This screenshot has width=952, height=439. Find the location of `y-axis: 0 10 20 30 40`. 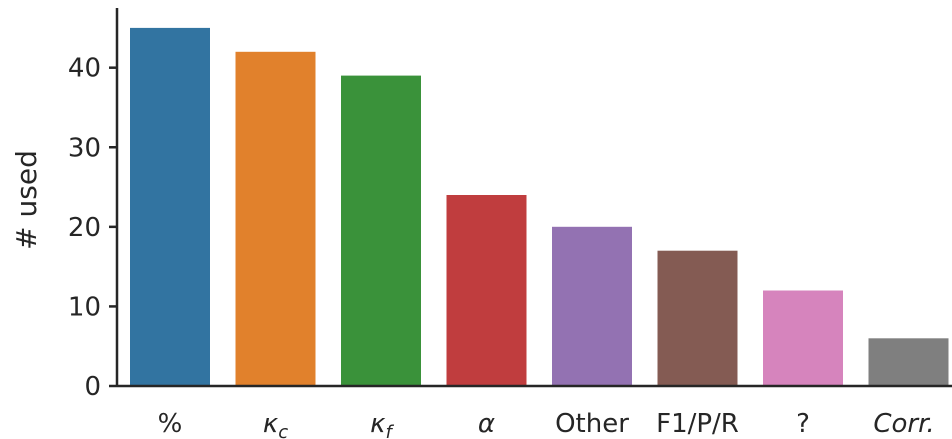

y-axis: 0 10 20 30 40 is located at coordinates (93, 205).